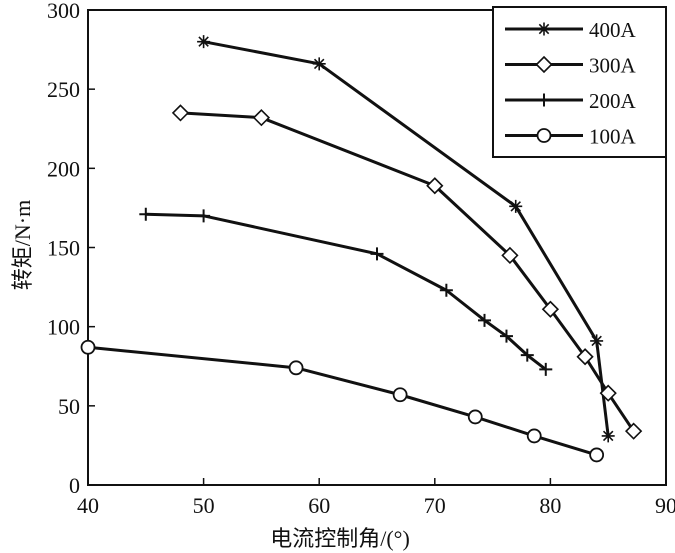  What do you see at coordinates (613, 137) in the screenshot?
I see `legend-label-100A: 100A` at bounding box center [613, 137].